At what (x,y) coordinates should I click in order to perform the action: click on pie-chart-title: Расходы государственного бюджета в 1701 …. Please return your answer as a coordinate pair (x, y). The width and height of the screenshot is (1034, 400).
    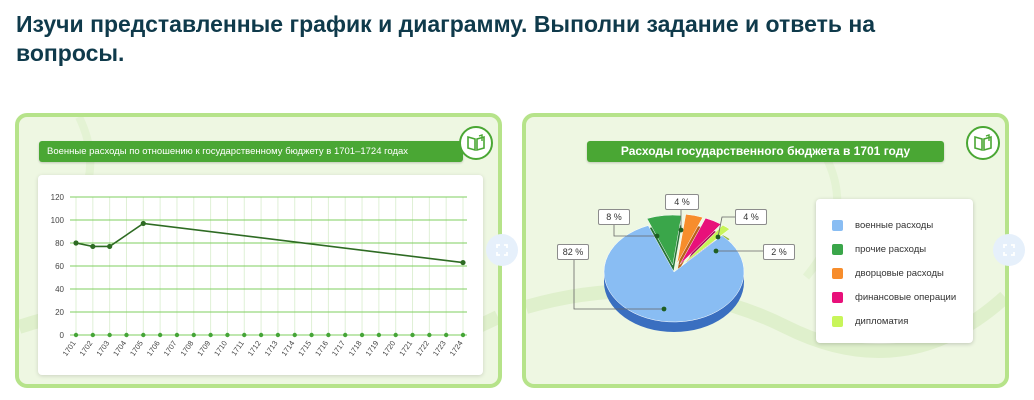
    Looking at the image, I should click on (765, 151).